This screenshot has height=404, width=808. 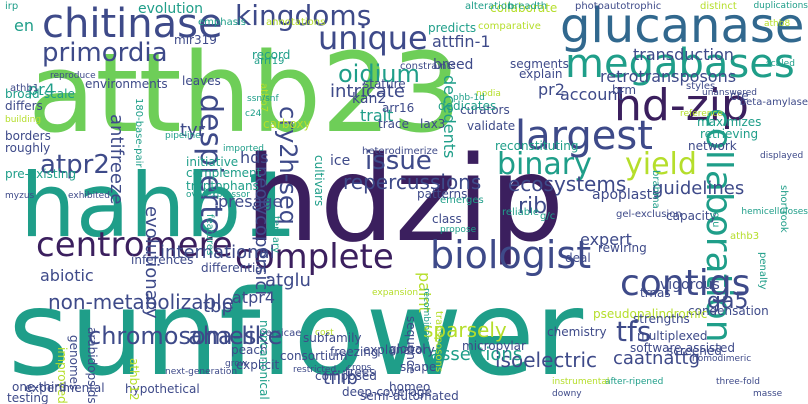 I want to click on cloud-word: broad-scale, so click(x=40, y=94).